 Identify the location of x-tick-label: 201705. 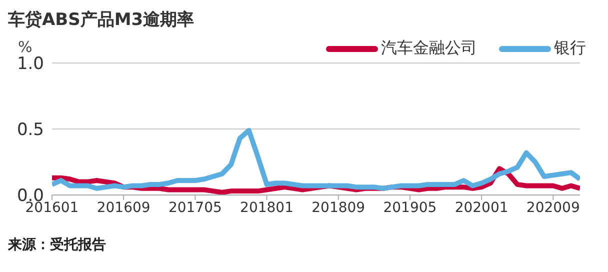
(195, 208).